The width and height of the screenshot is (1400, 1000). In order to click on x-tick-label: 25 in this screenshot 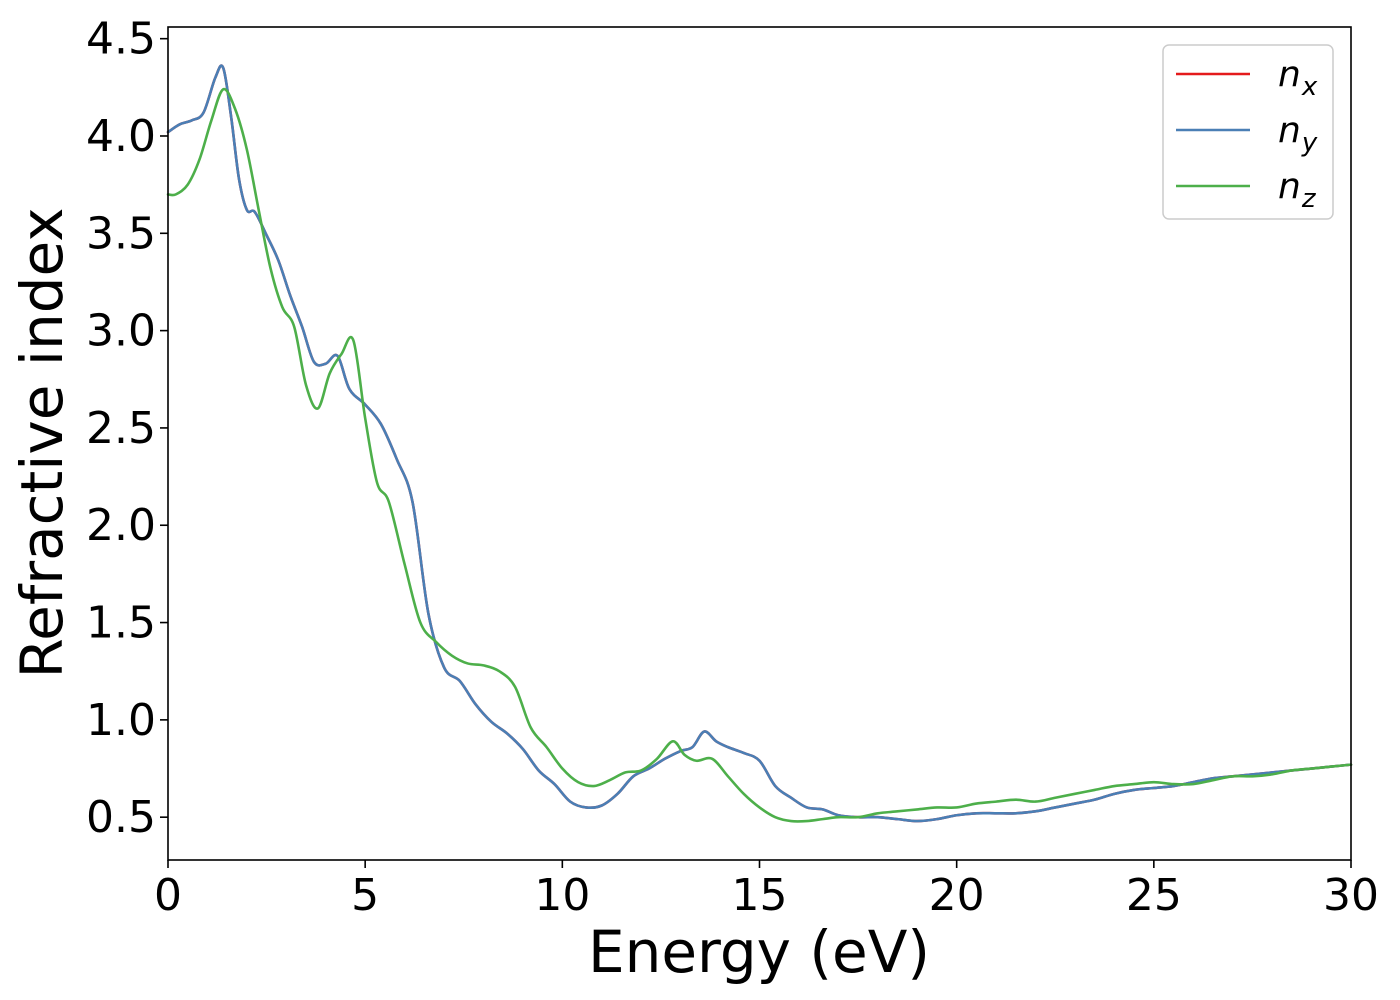, I will do `click(1154, 895)`.